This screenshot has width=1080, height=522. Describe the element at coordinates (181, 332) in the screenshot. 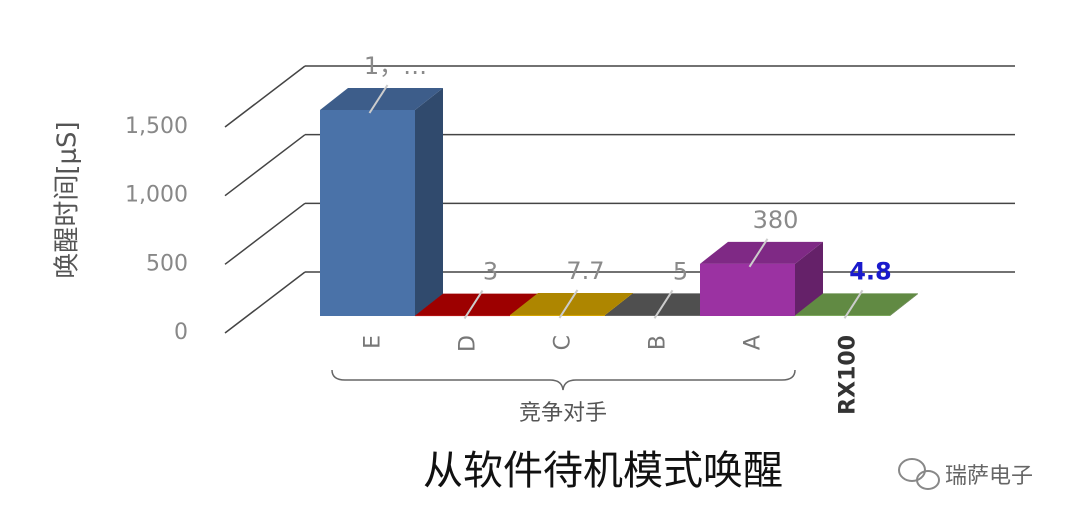

I see `y-tick-label: 0` at that location.